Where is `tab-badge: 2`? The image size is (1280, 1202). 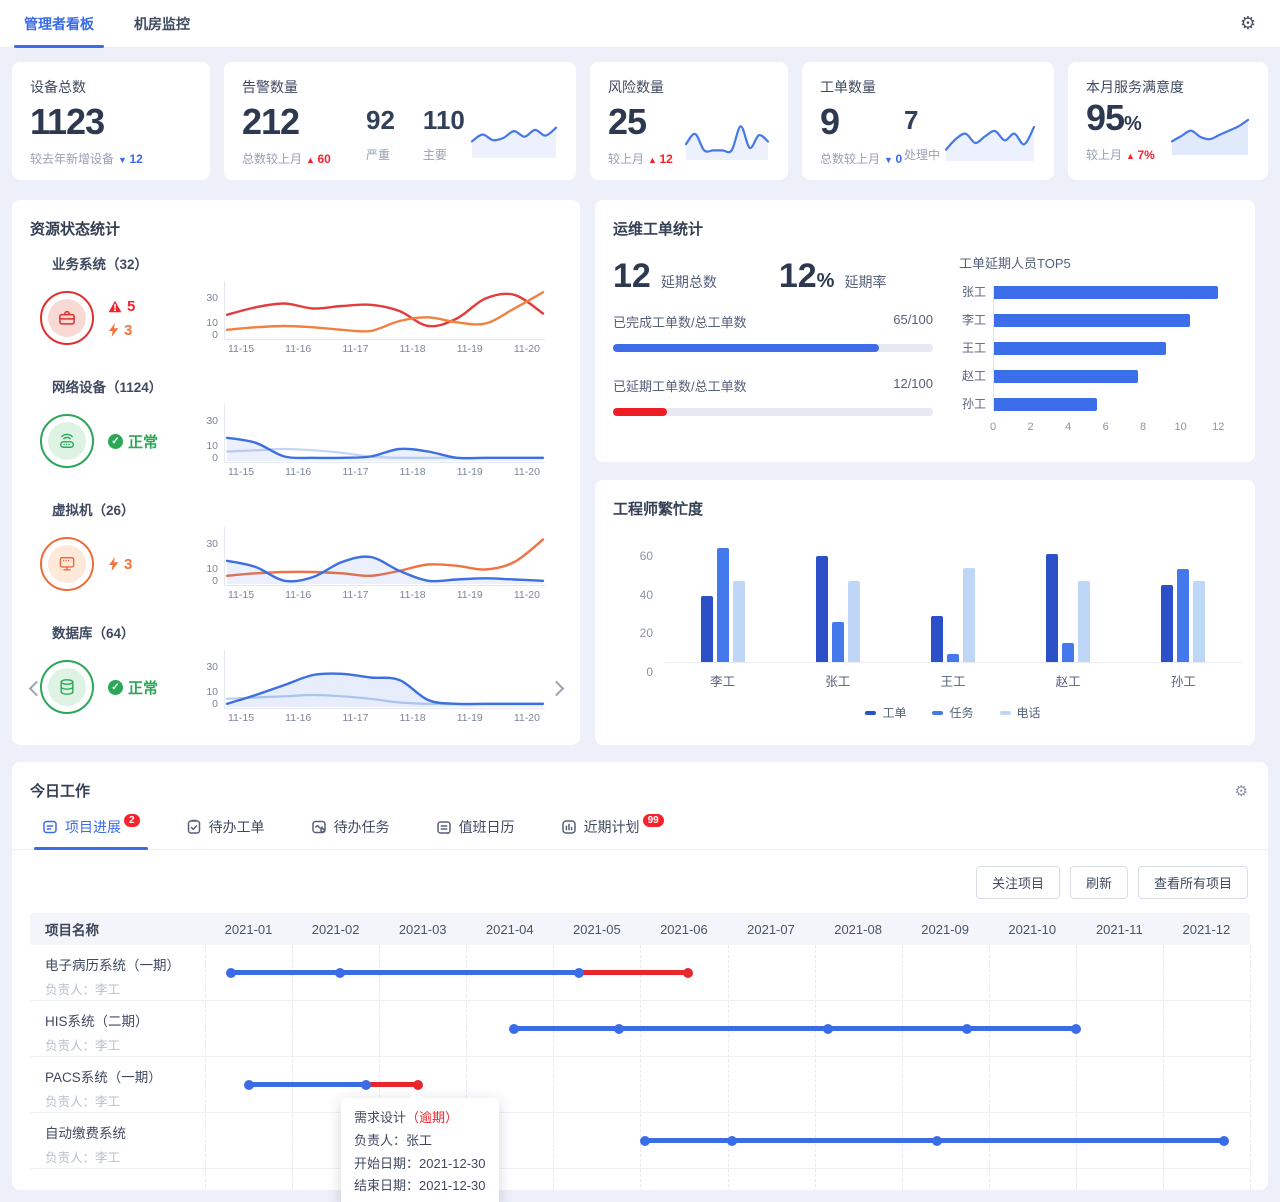
tab-badge: 2 is located at coordinates (132, 820).